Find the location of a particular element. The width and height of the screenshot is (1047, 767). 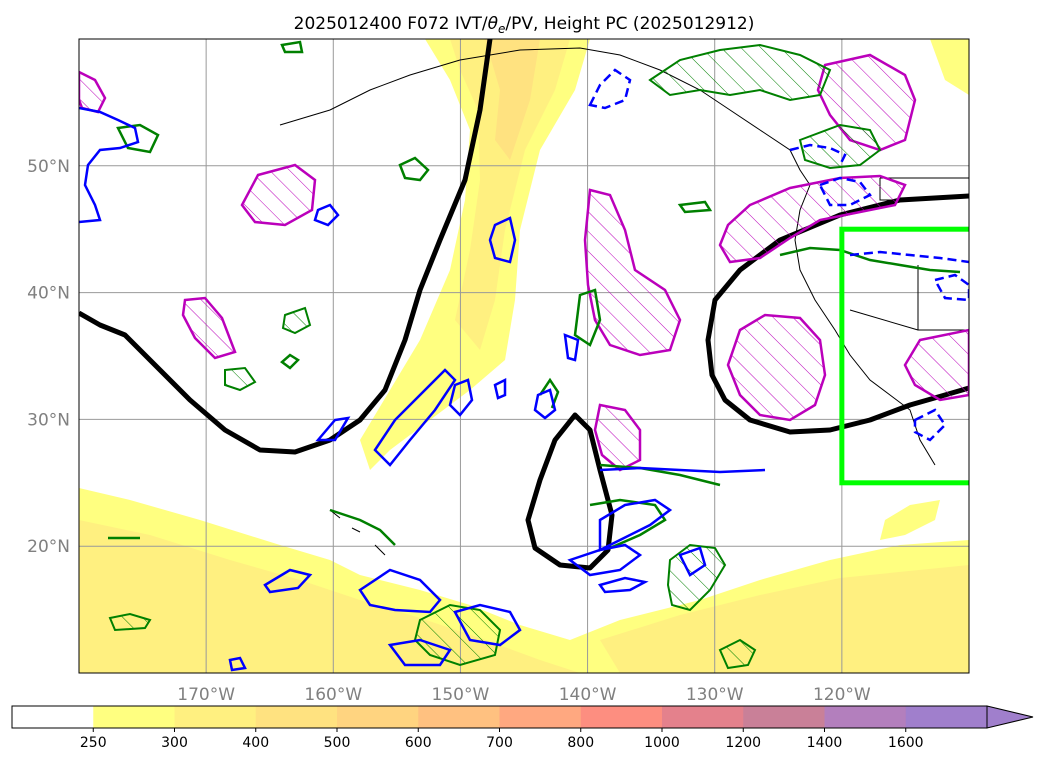

lat-tick-label: 50°N is located at coordinates (48, 167).